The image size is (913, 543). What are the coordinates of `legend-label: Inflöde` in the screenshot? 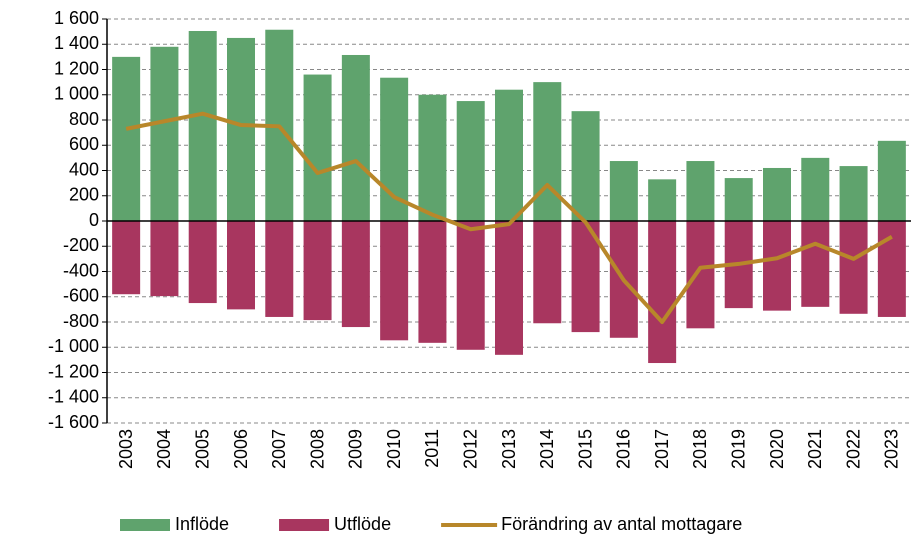 It's located at (202, 524).